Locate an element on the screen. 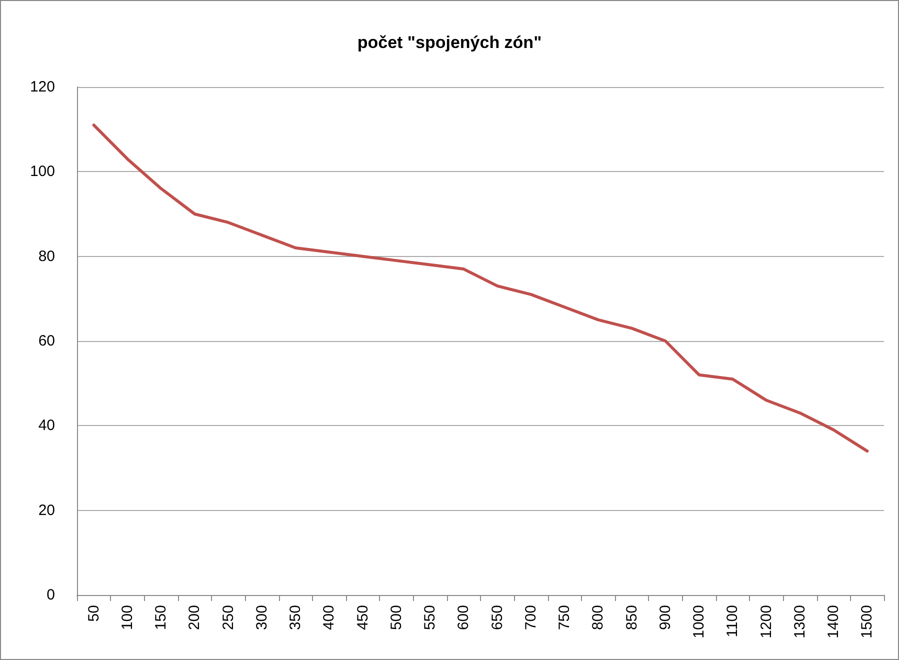 The image size is (899, 660). x-tick-label: 1400 is located at coordinates (833, 621).